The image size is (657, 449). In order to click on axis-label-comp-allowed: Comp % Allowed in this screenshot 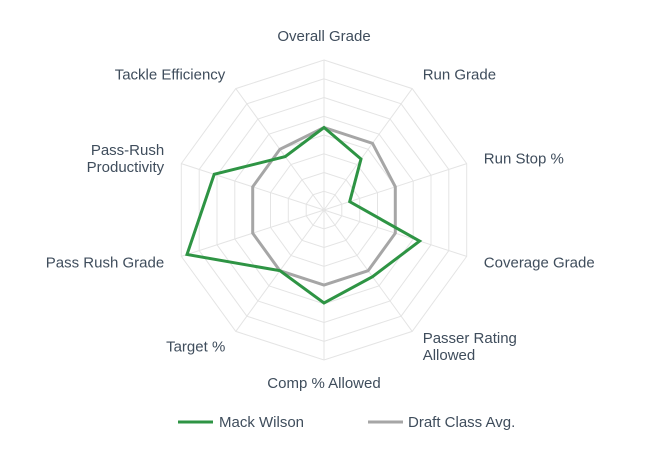, I will do `click(323, 383)`.